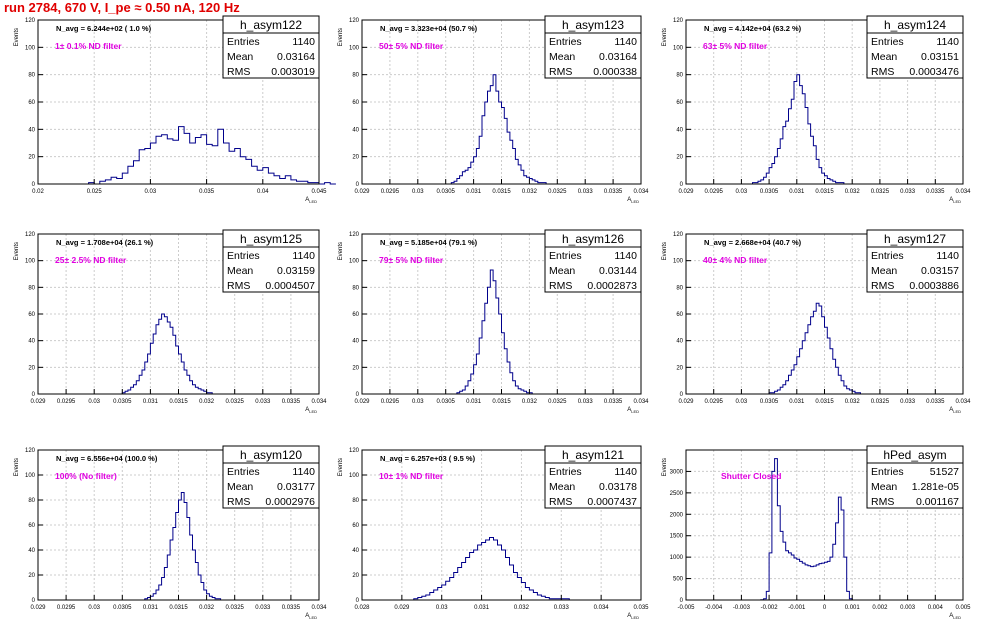 The image size is (996, 622). Describe the element at coordinates (411, 260) in the screenshot. I see `filter-label: 79± 5% ND filter` at that location.